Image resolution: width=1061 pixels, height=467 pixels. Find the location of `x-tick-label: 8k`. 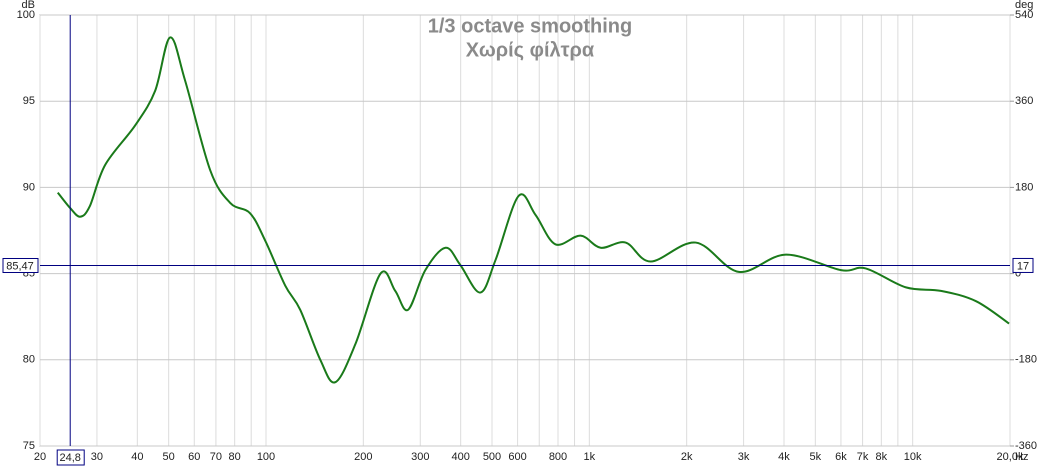

x-tick-label: 8k is located at coordinates (882, 457).